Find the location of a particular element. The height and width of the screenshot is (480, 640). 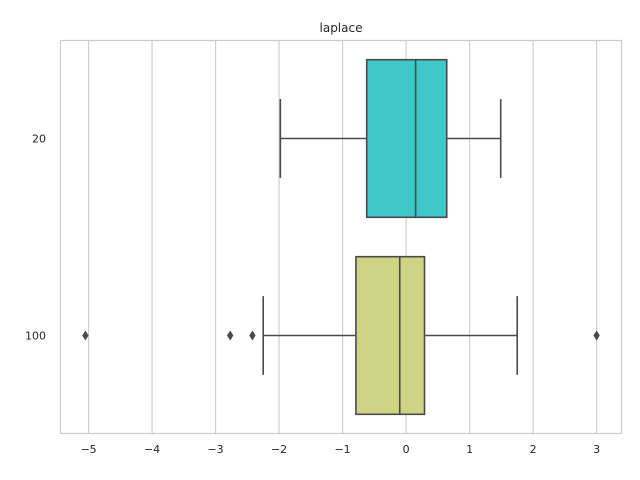

x-tick-label: −1 is located at coordinates (342, 449).